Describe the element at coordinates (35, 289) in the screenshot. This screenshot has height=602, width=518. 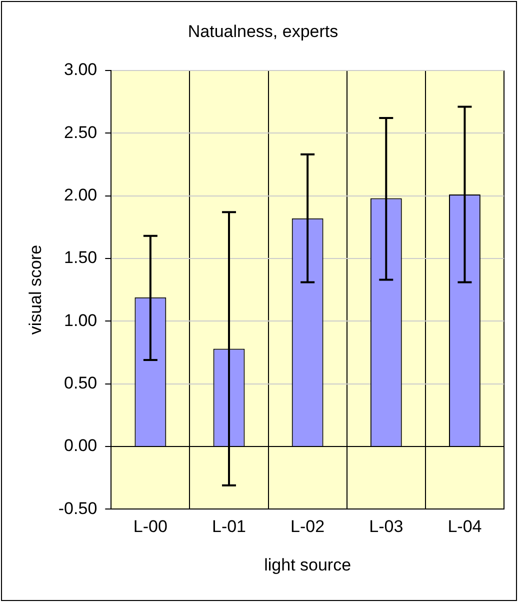
I see `y-axis-title: visual score` at that location.